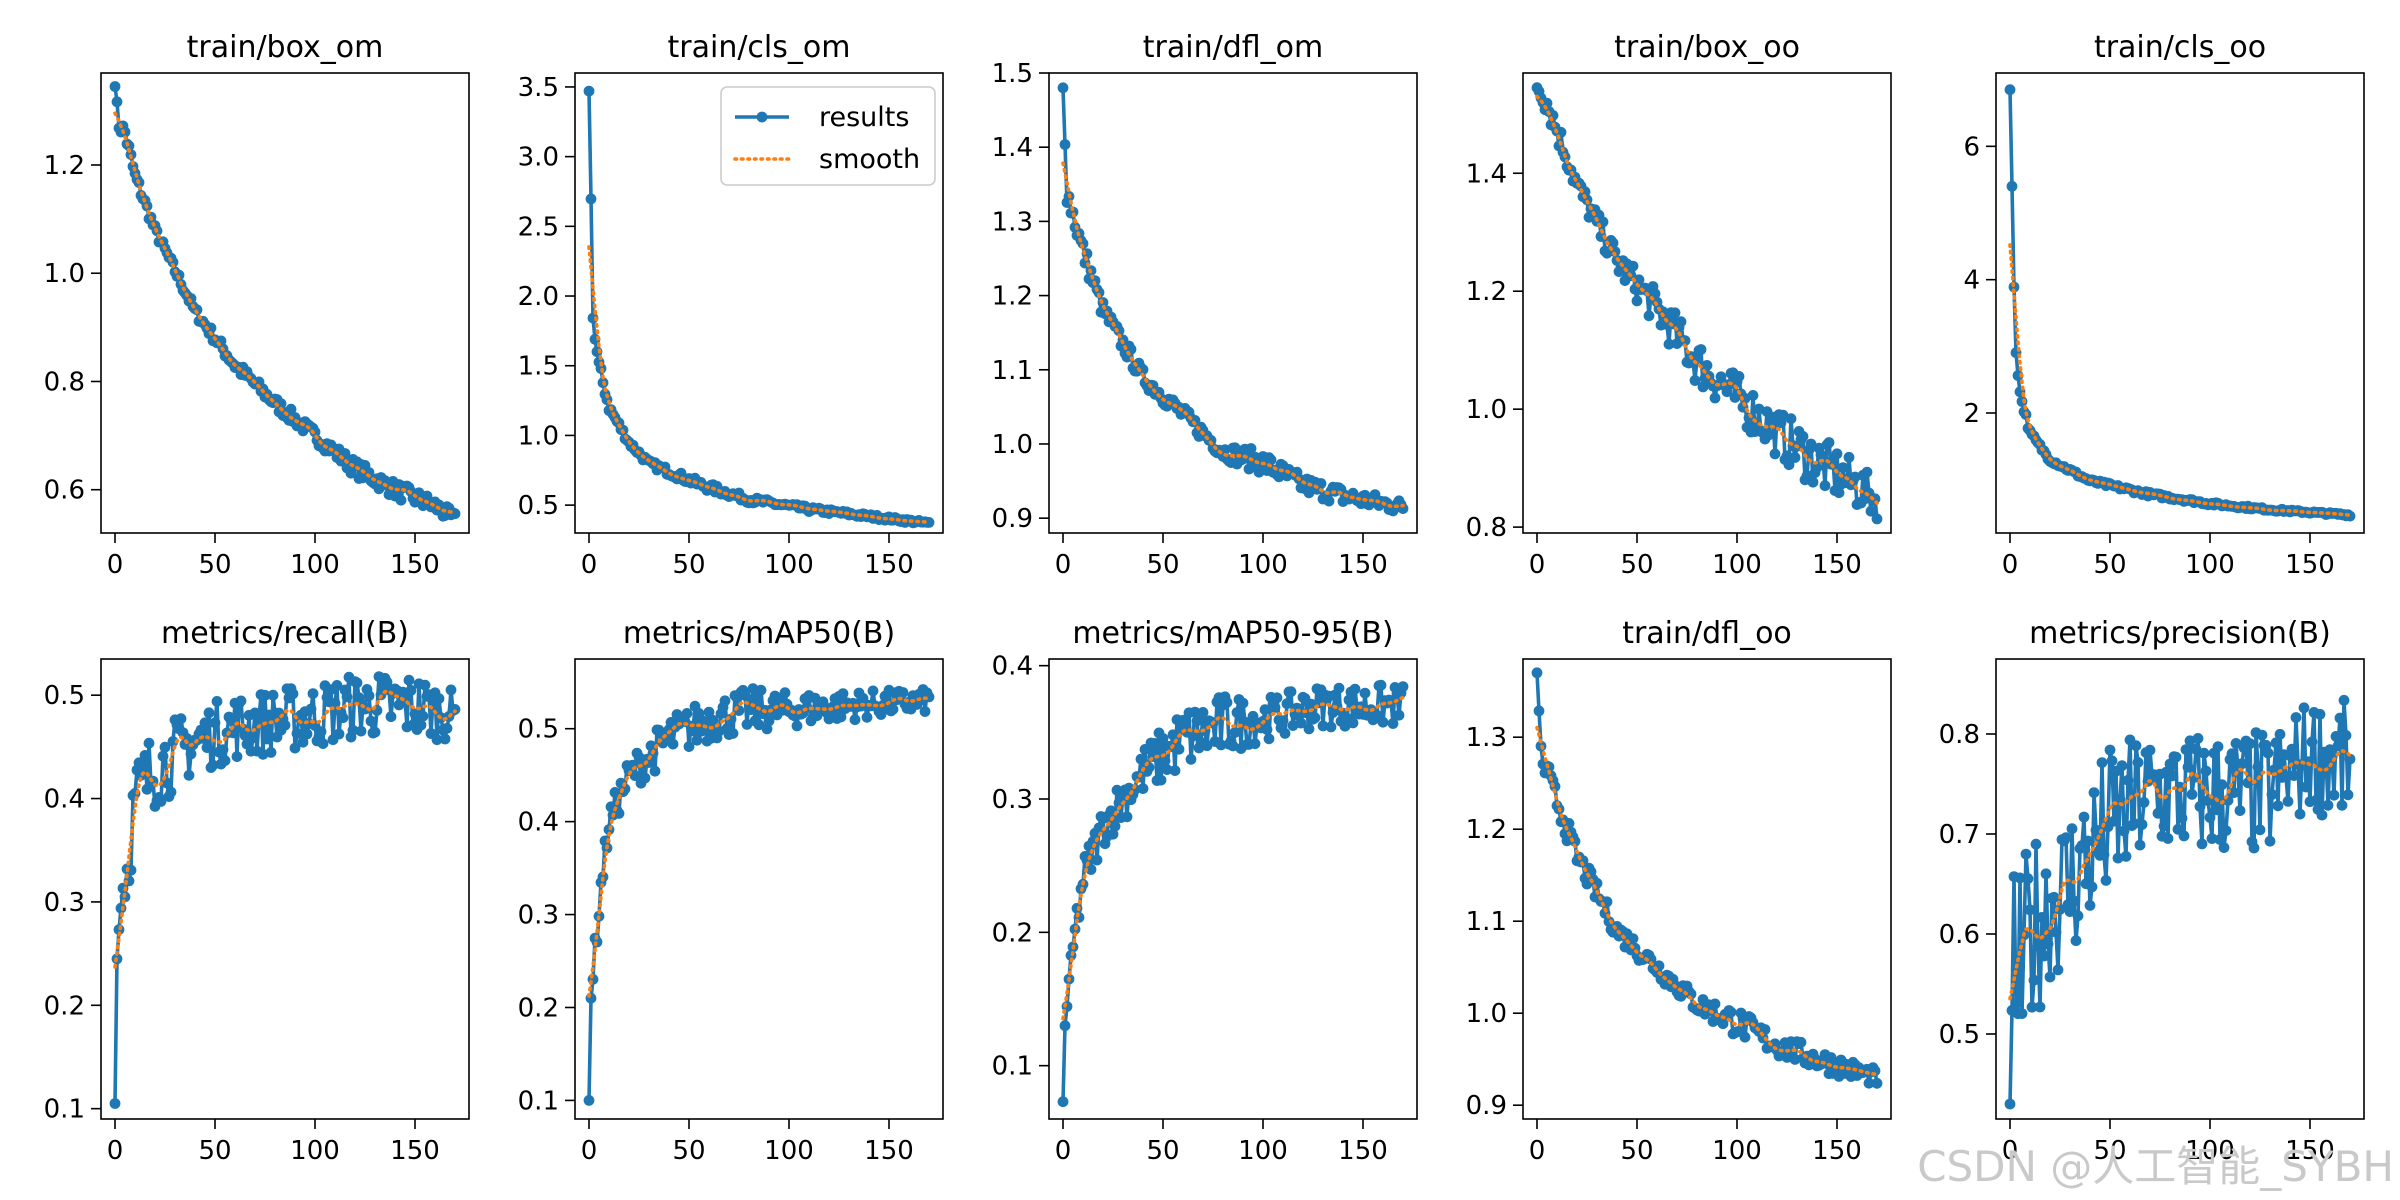  I want to click on x-tick-label: 150, so click(2310, 565).